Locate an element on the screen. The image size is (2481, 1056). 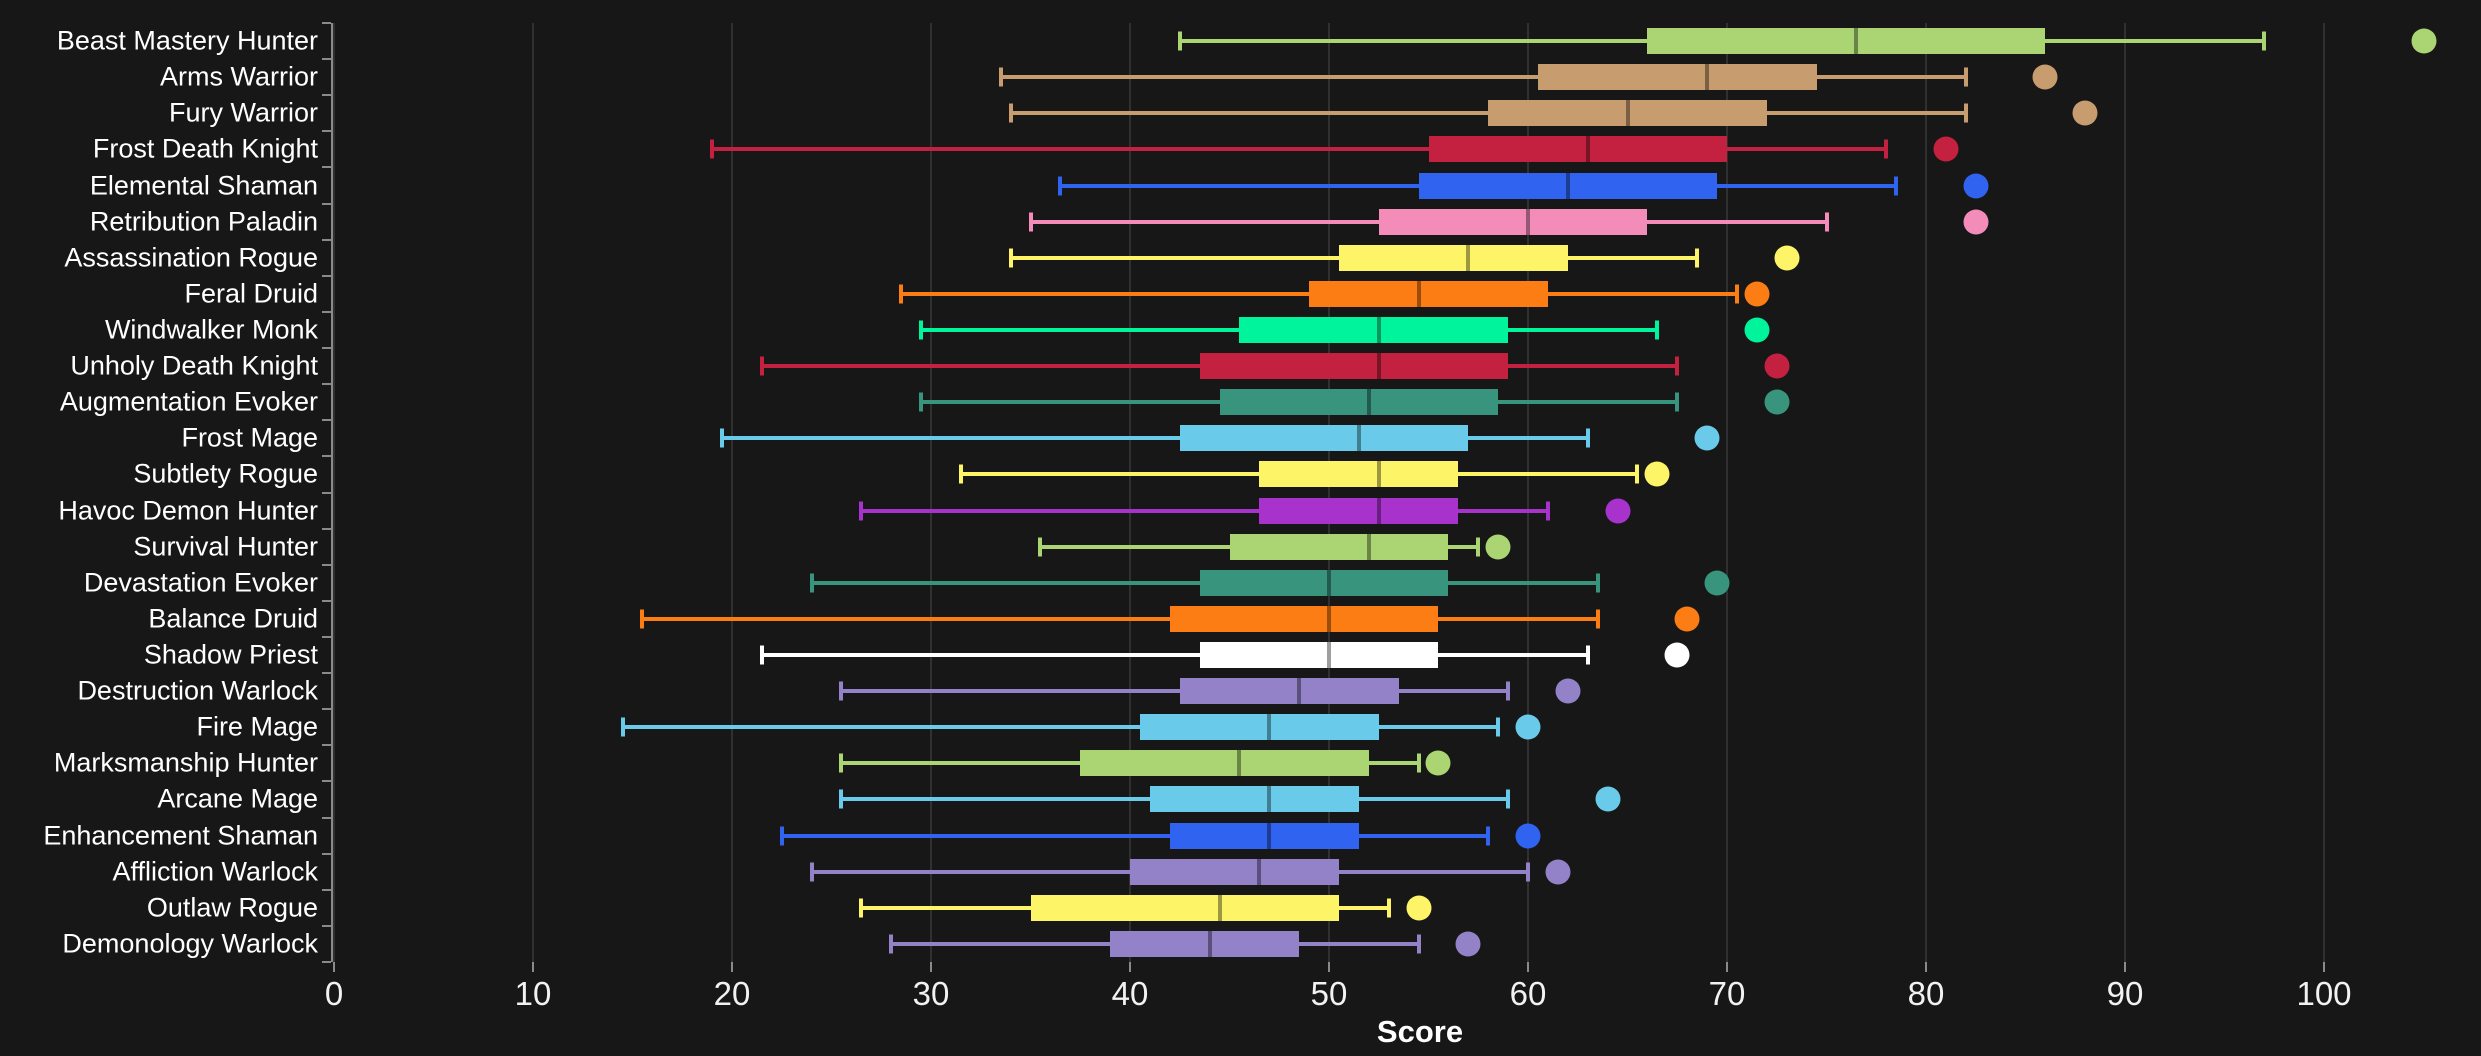
x-tick-label: 30 is located at coordinates (931, 993).